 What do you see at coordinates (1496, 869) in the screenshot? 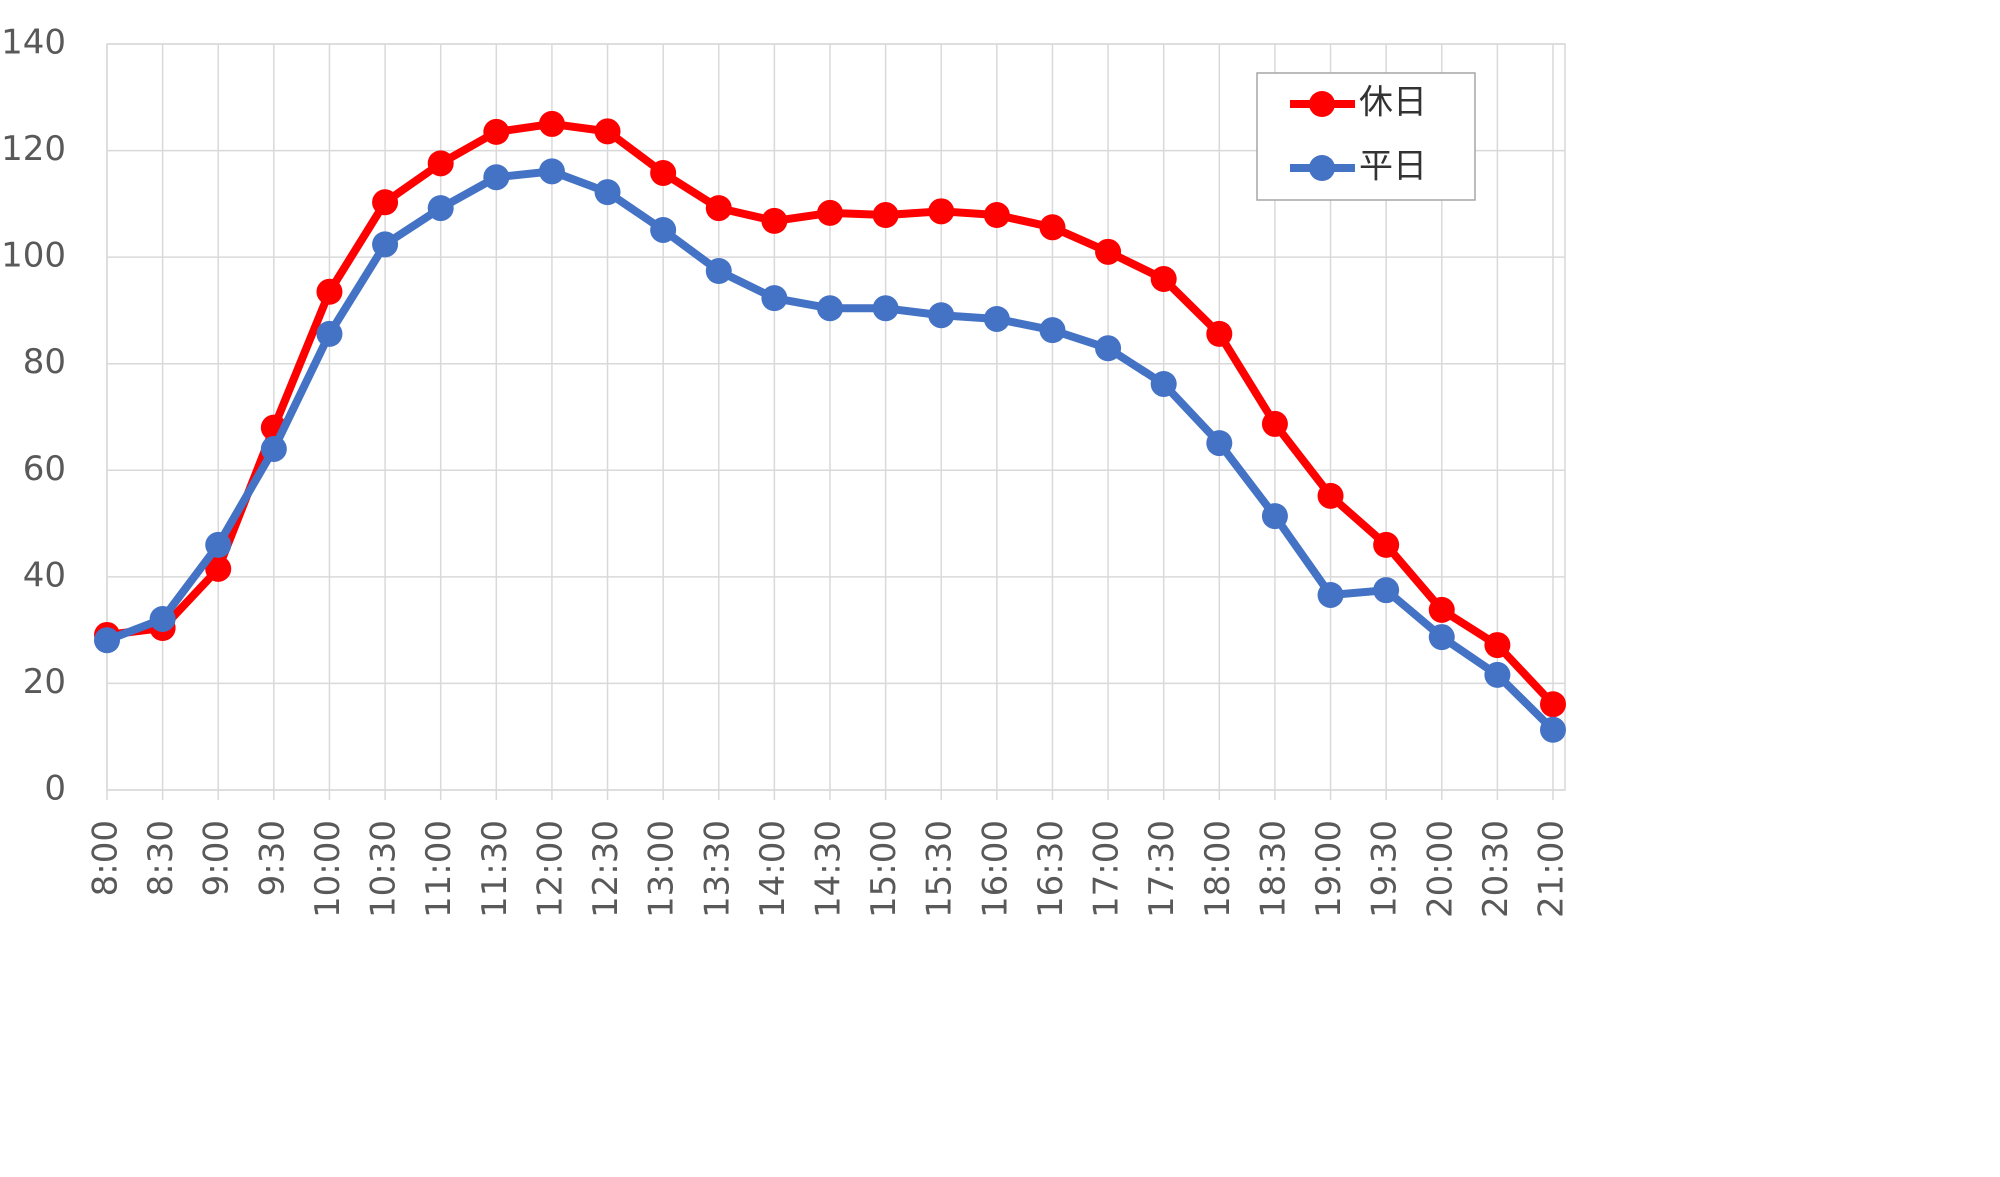
I see `x-tick-label: 20:30` at bounding box center [1496, 869].